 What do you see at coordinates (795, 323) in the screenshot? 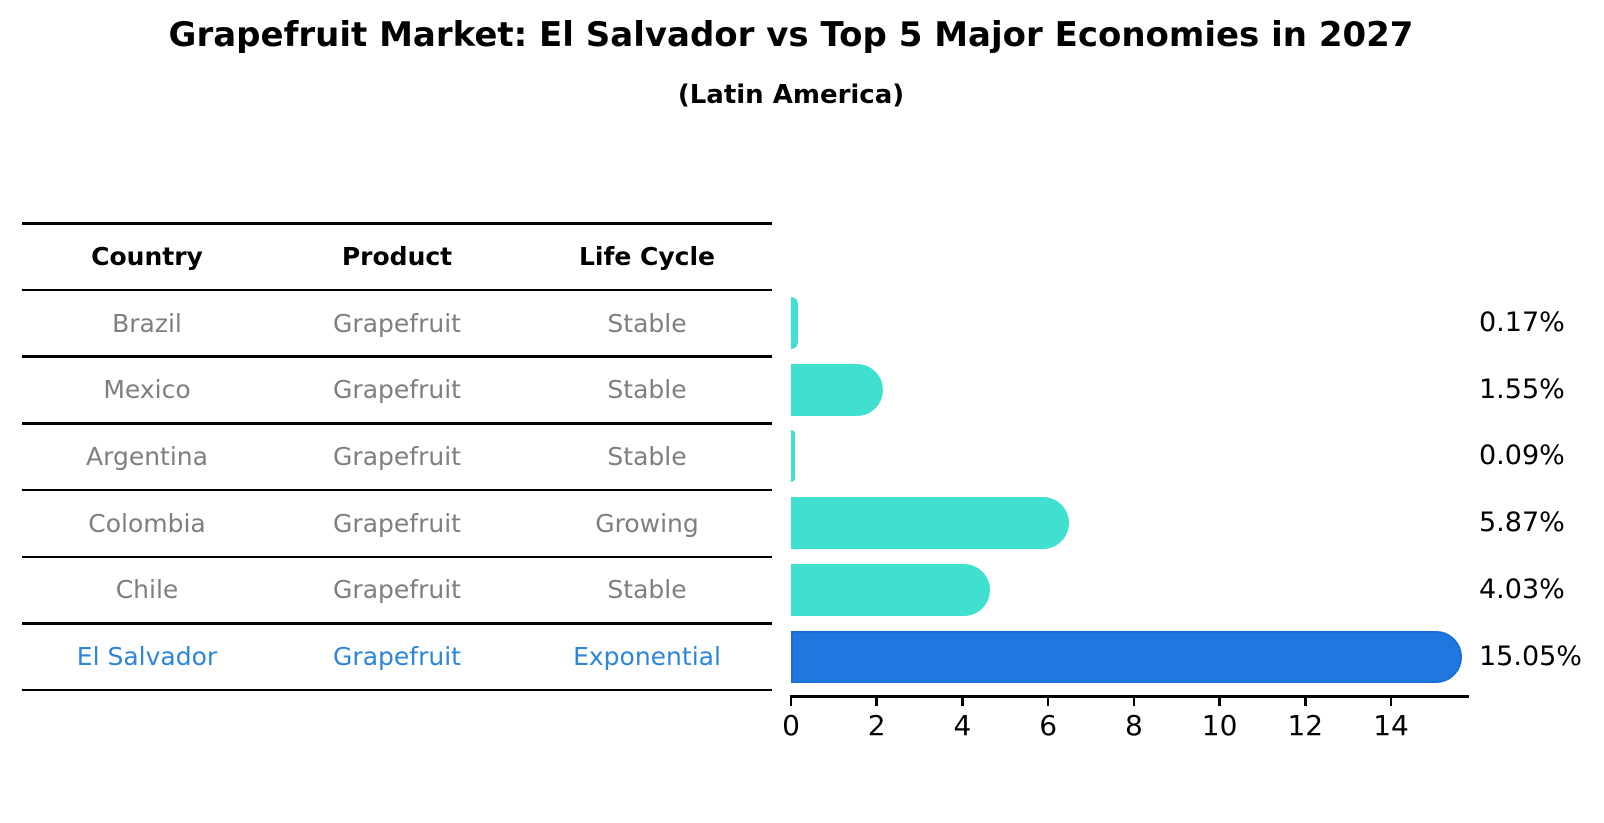
I see `bar-brazil` at bounding box center [795, 323].